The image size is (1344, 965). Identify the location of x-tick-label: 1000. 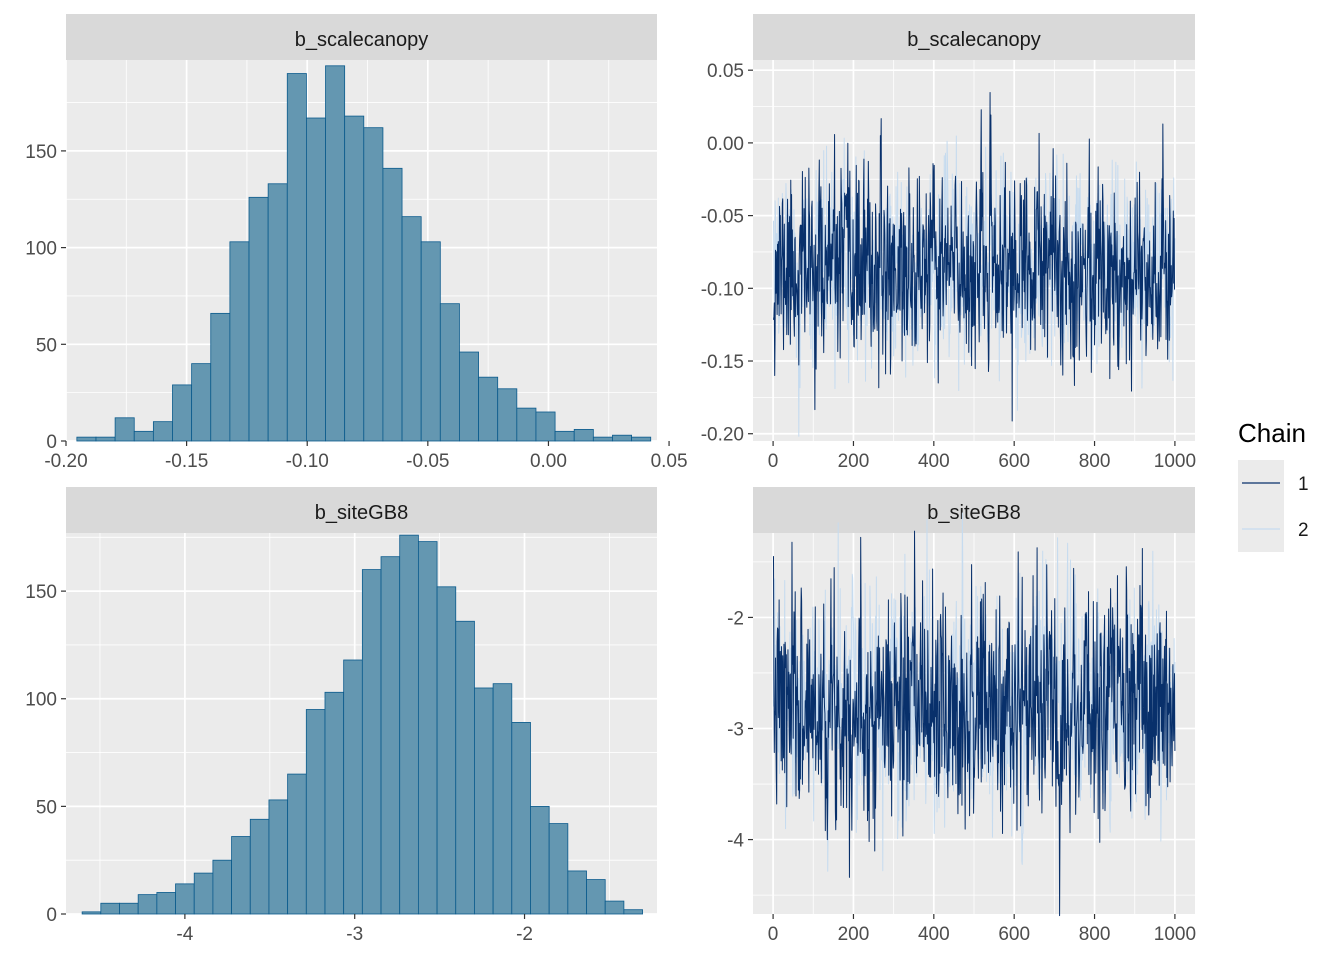
(1175, 934).